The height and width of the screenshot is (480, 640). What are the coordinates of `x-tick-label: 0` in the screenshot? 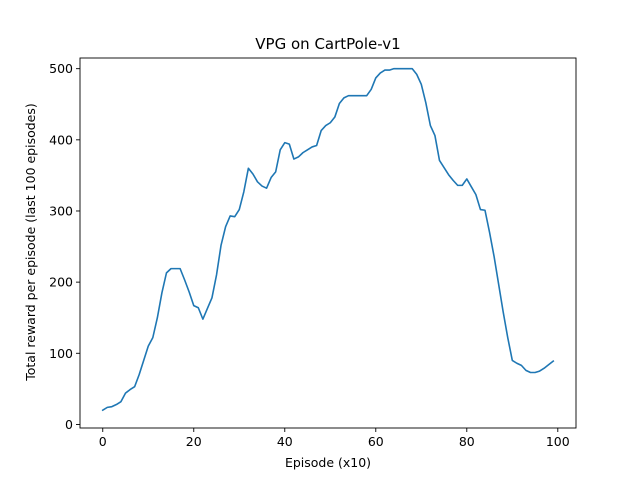 It's located at (103, 441).